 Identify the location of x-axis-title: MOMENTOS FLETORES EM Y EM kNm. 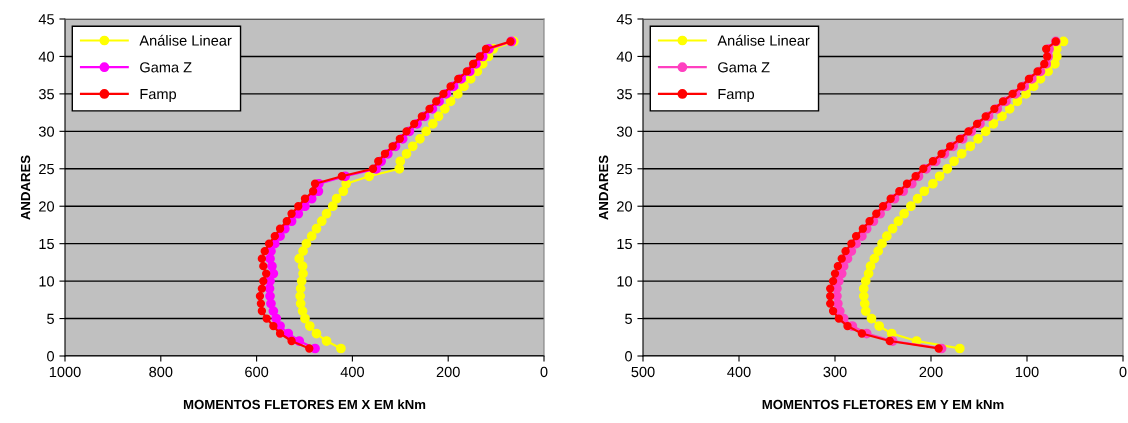
(883, 404).